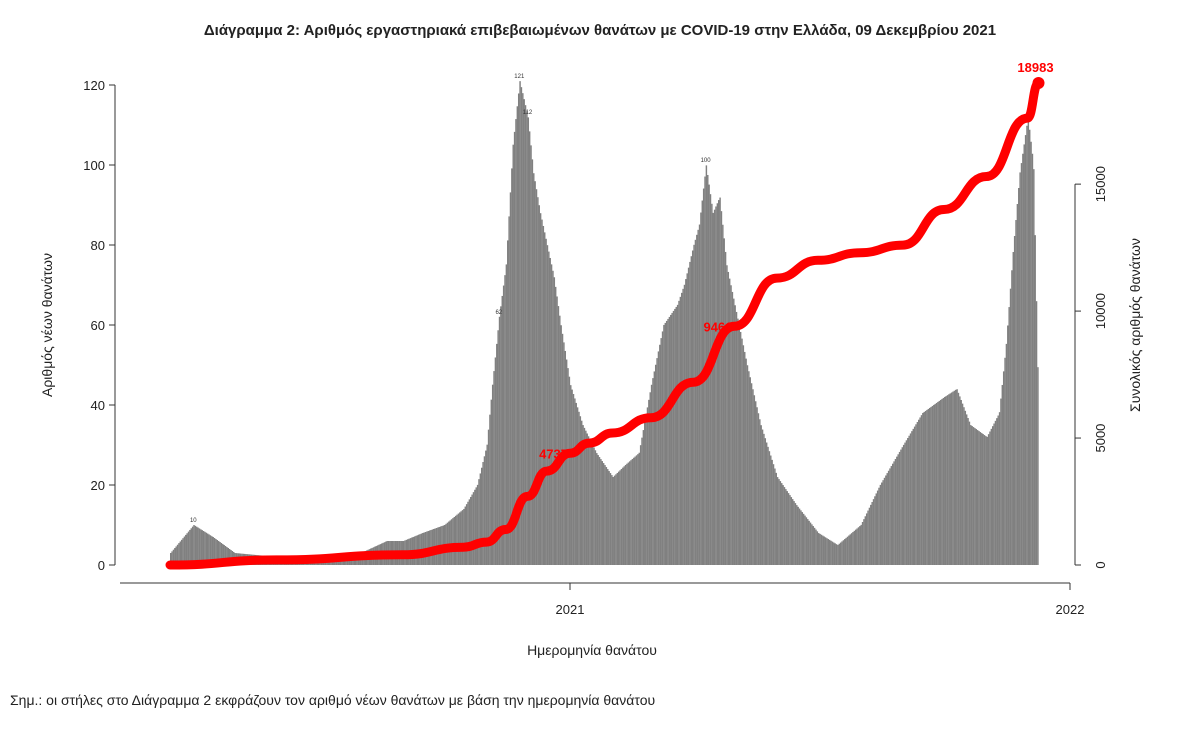  I want to click on bar-value-label: 121, so click(519, 77).